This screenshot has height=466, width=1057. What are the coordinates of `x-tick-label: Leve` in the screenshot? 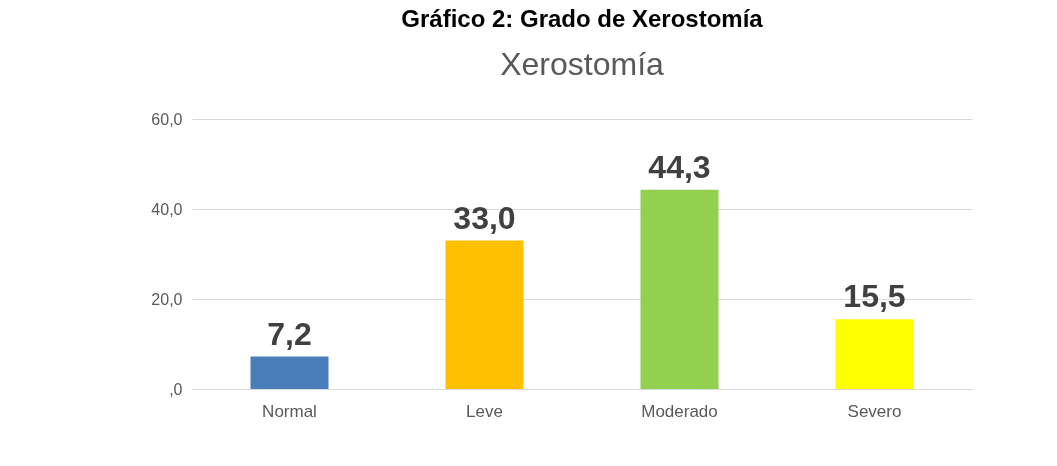 It's located at (484, 411).